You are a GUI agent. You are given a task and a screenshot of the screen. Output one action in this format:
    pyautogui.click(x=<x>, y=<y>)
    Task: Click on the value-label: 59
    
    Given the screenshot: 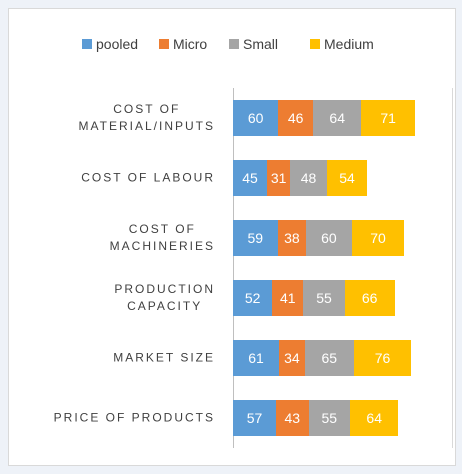 What is the action you would take?
    pyautogui.click(x=255, y=238)
    